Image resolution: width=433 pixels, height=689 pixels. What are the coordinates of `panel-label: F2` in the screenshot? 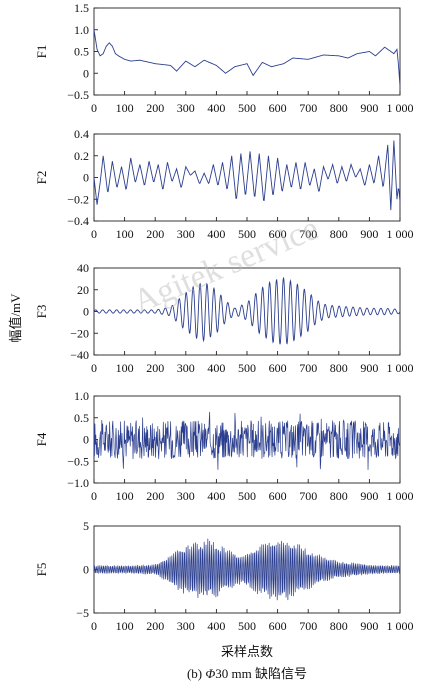 It's located at (41, 178).